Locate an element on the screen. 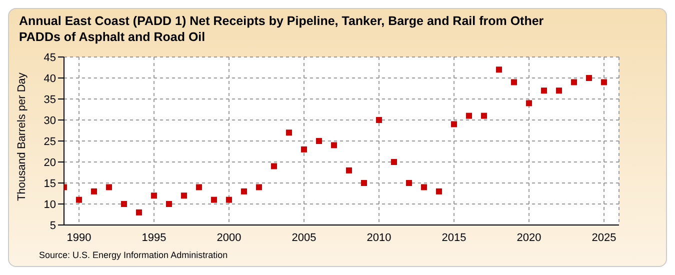 The image size is (675, 275). y-axis-title: Thousand Barrels per Day is located at coordinates (22, 136).